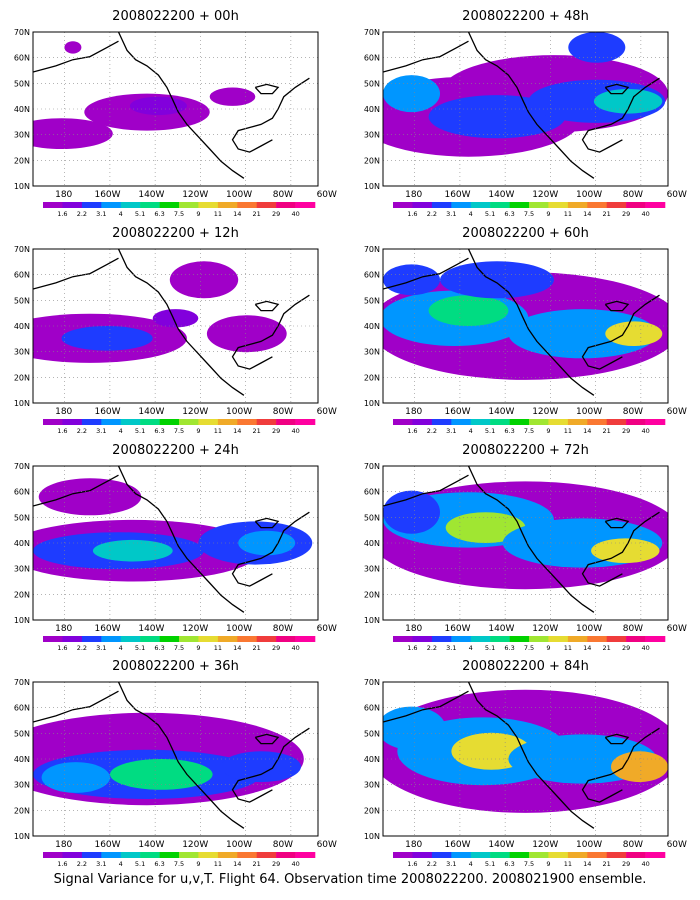 The image size is (700, 900). What do you see at coordinates (175, 16) in the screenshot?
I see `panel-title: 2008022200 + 00h` at bounding box center [175, 16].